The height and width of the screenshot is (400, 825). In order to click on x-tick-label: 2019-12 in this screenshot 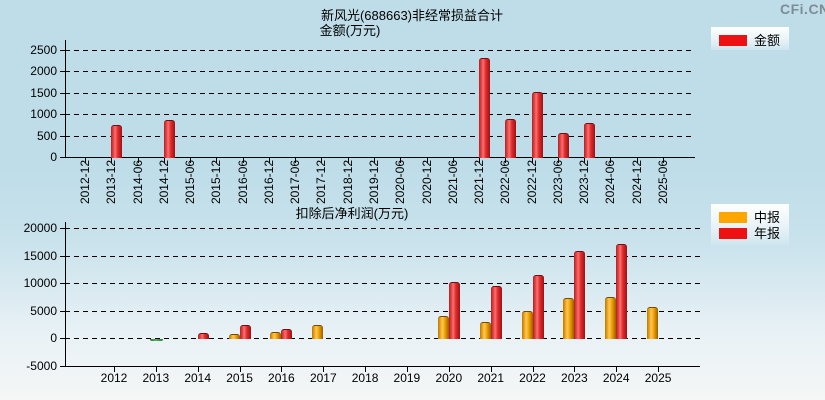, I will do `click(374, 182)`.